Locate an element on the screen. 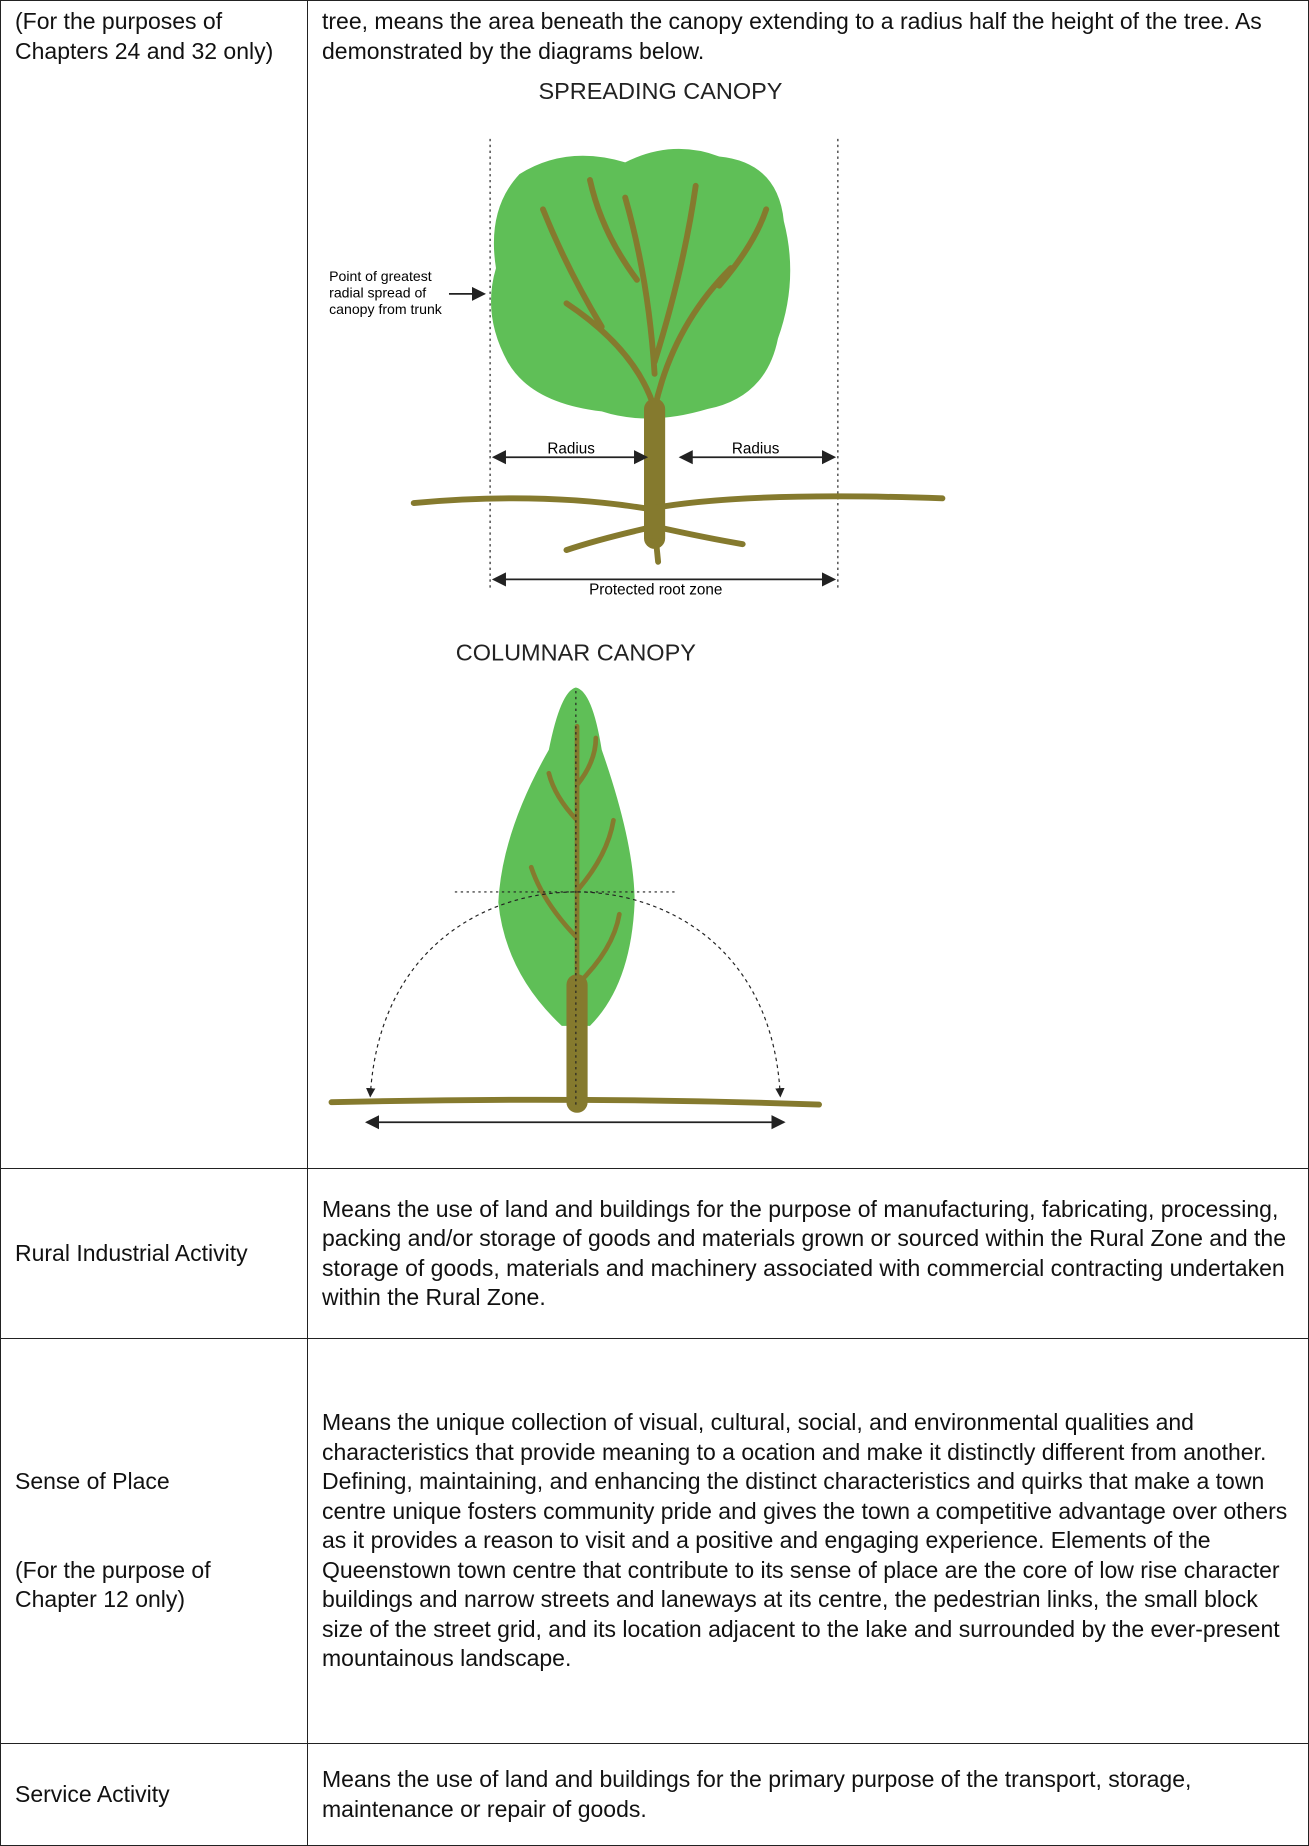 This screenshot has width=1309, height=1846. note: radial spread of is located at coordinates (377, 292).